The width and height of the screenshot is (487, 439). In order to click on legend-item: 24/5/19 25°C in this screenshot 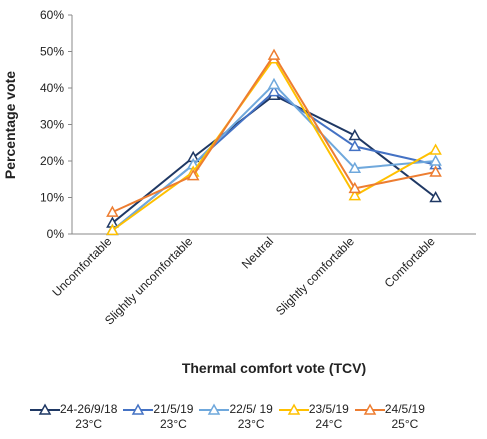, I will do `click(389, 417)`.